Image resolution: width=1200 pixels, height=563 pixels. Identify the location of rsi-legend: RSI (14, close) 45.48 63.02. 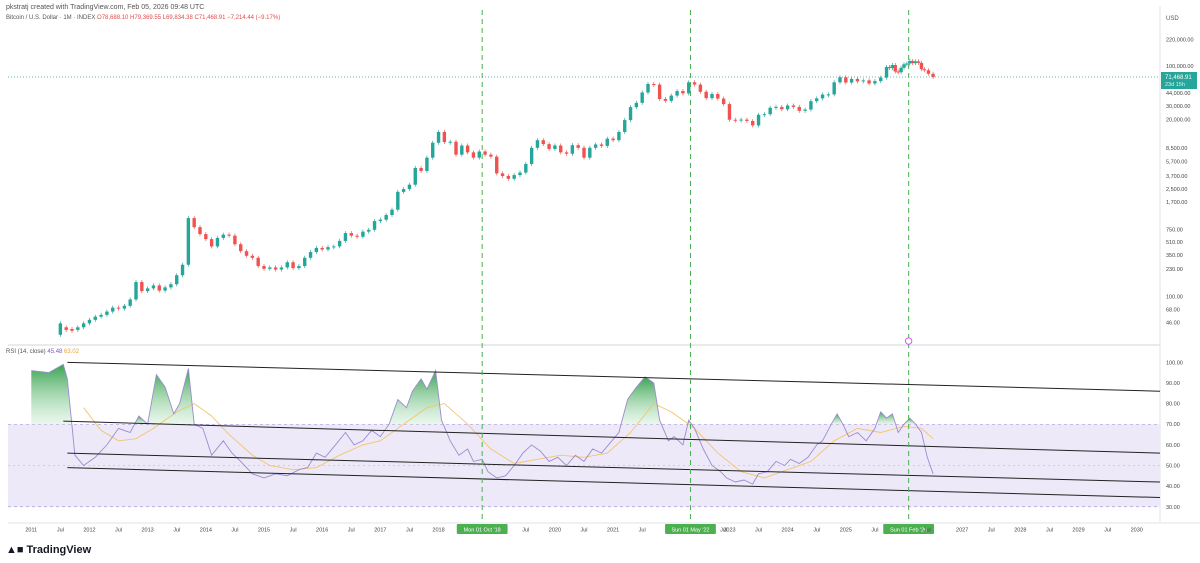
(42, 352).